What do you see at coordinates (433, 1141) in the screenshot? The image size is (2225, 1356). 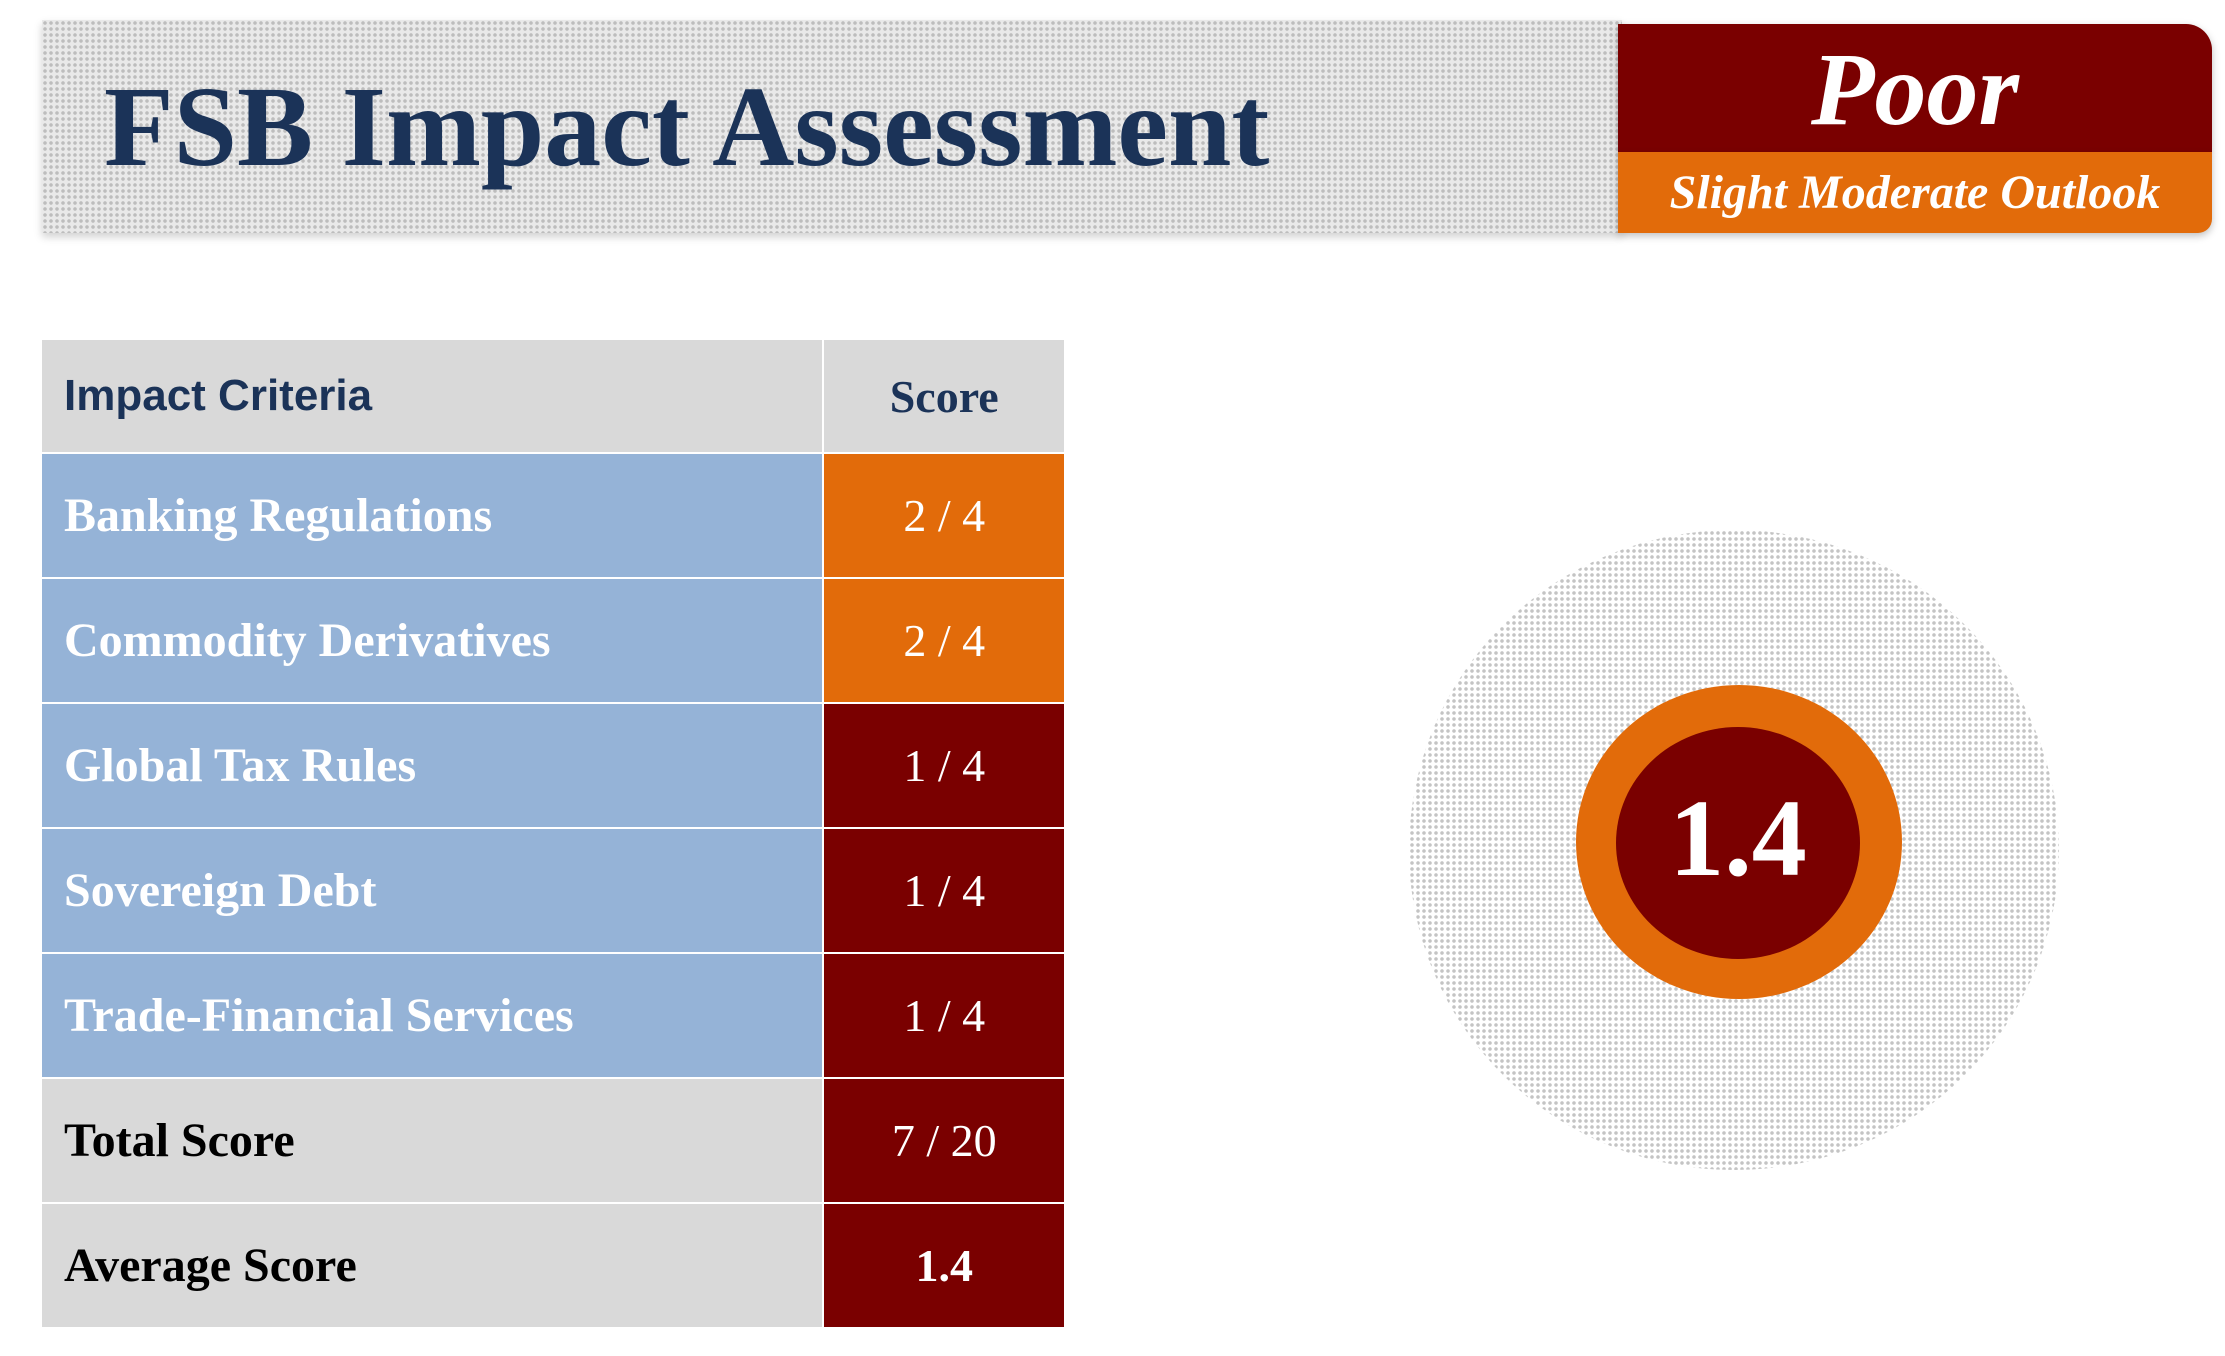 I see `total-score-label: Total Score` at bounding box center [433, 1141].